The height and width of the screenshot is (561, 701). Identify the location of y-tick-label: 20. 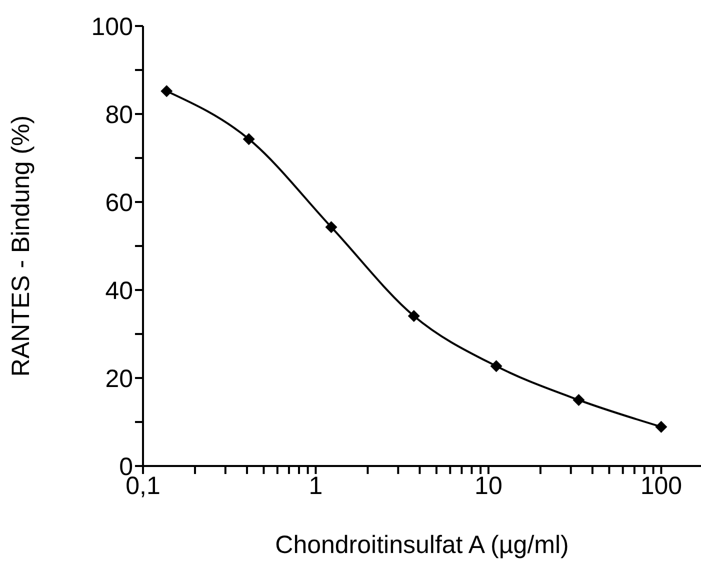
(119, 378).